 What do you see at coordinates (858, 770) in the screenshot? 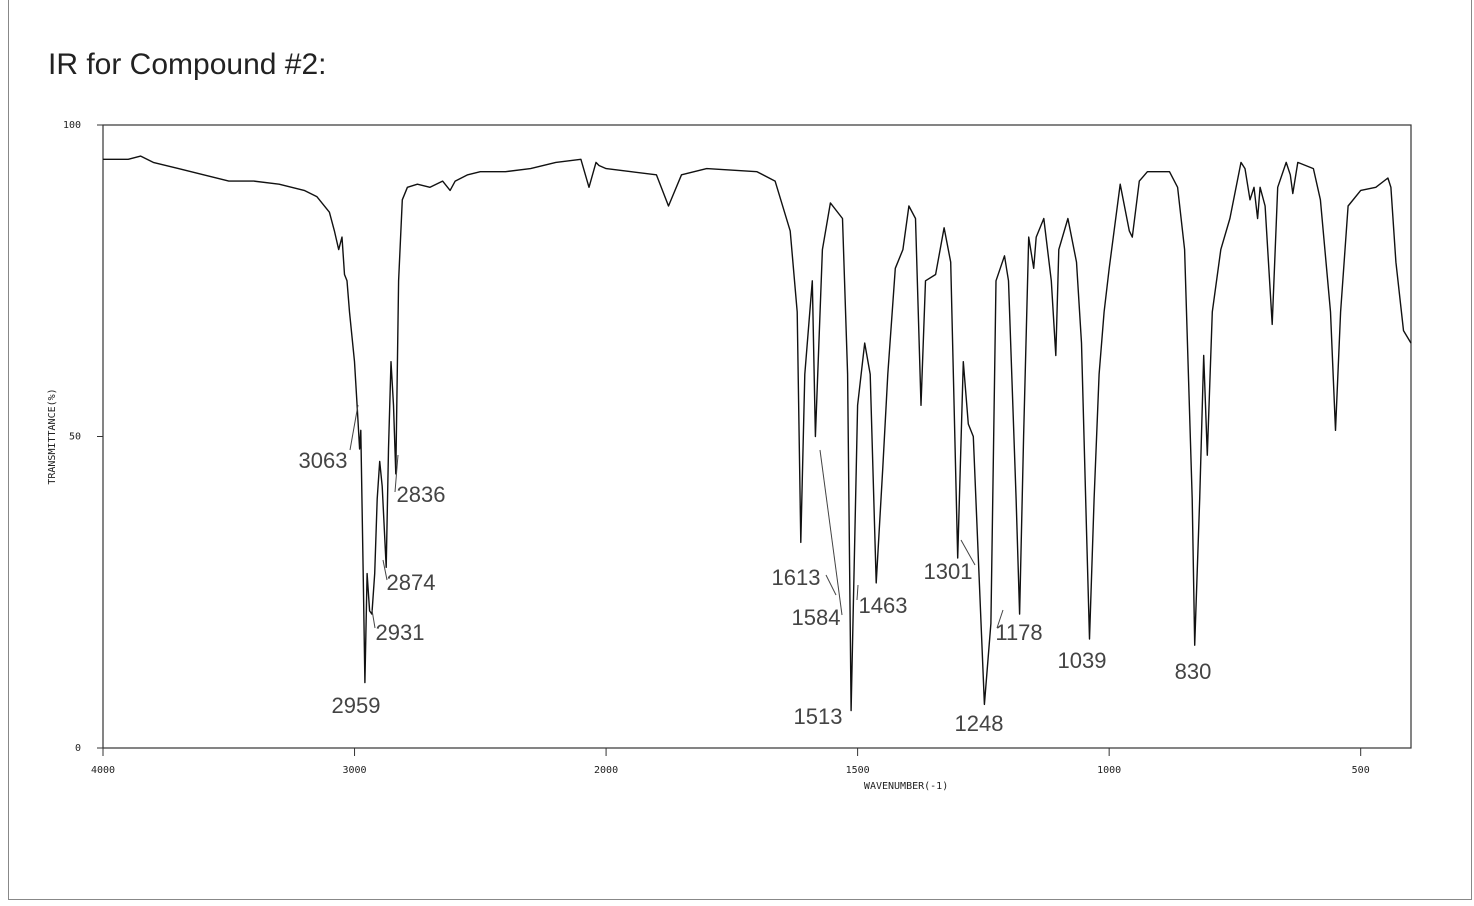
I see `x-tick-label: 1500` at bounding box center [858, 770].